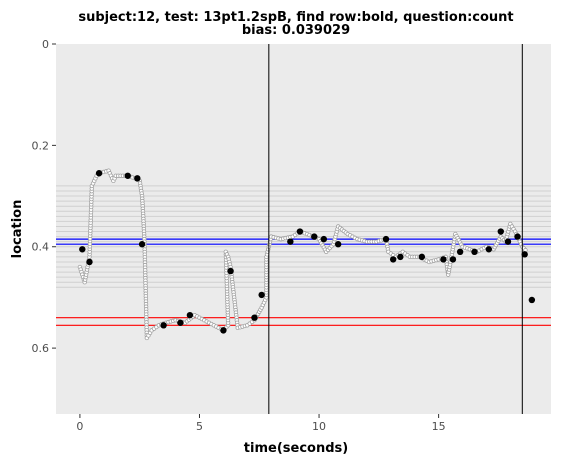 The image size is (562, 464). I want to click on y-tick-label: 0, so click(45, 44).